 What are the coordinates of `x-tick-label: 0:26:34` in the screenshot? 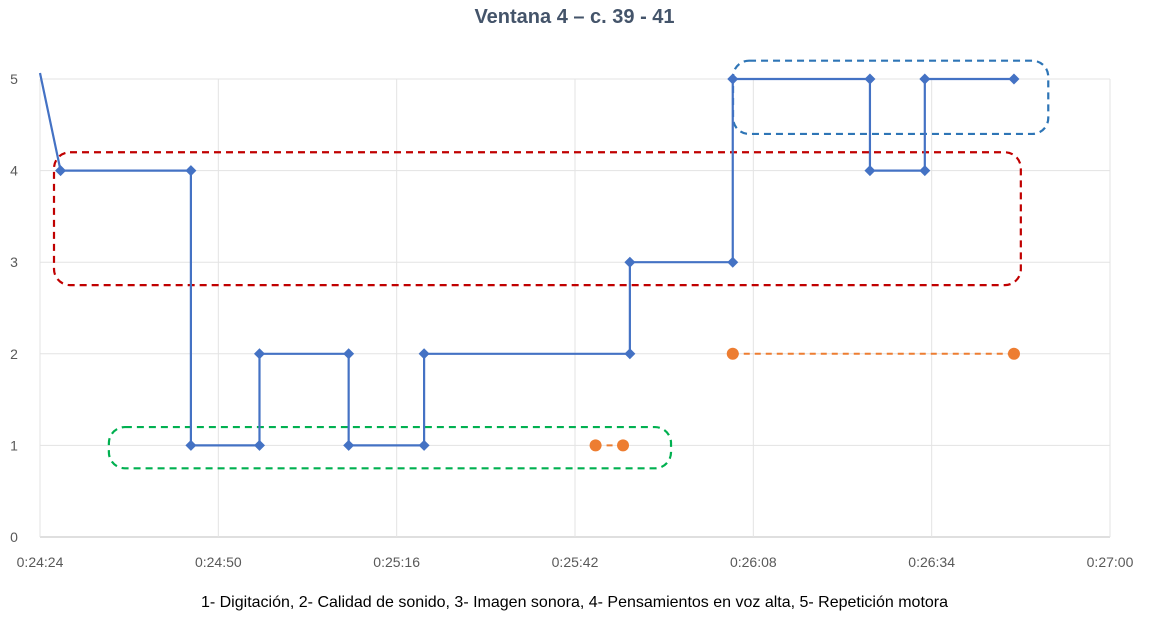 It's located at (931, 562).